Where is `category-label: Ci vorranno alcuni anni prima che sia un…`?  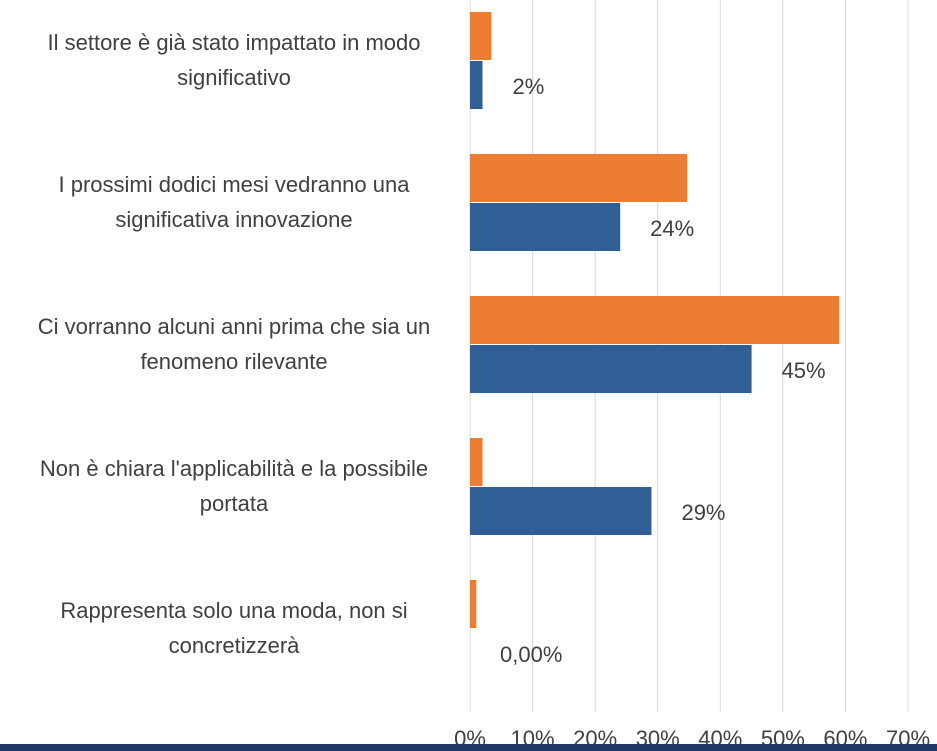
category-label: Ci vorranno alcuni anni prima che sia un… is located at coordinates (234, 344).